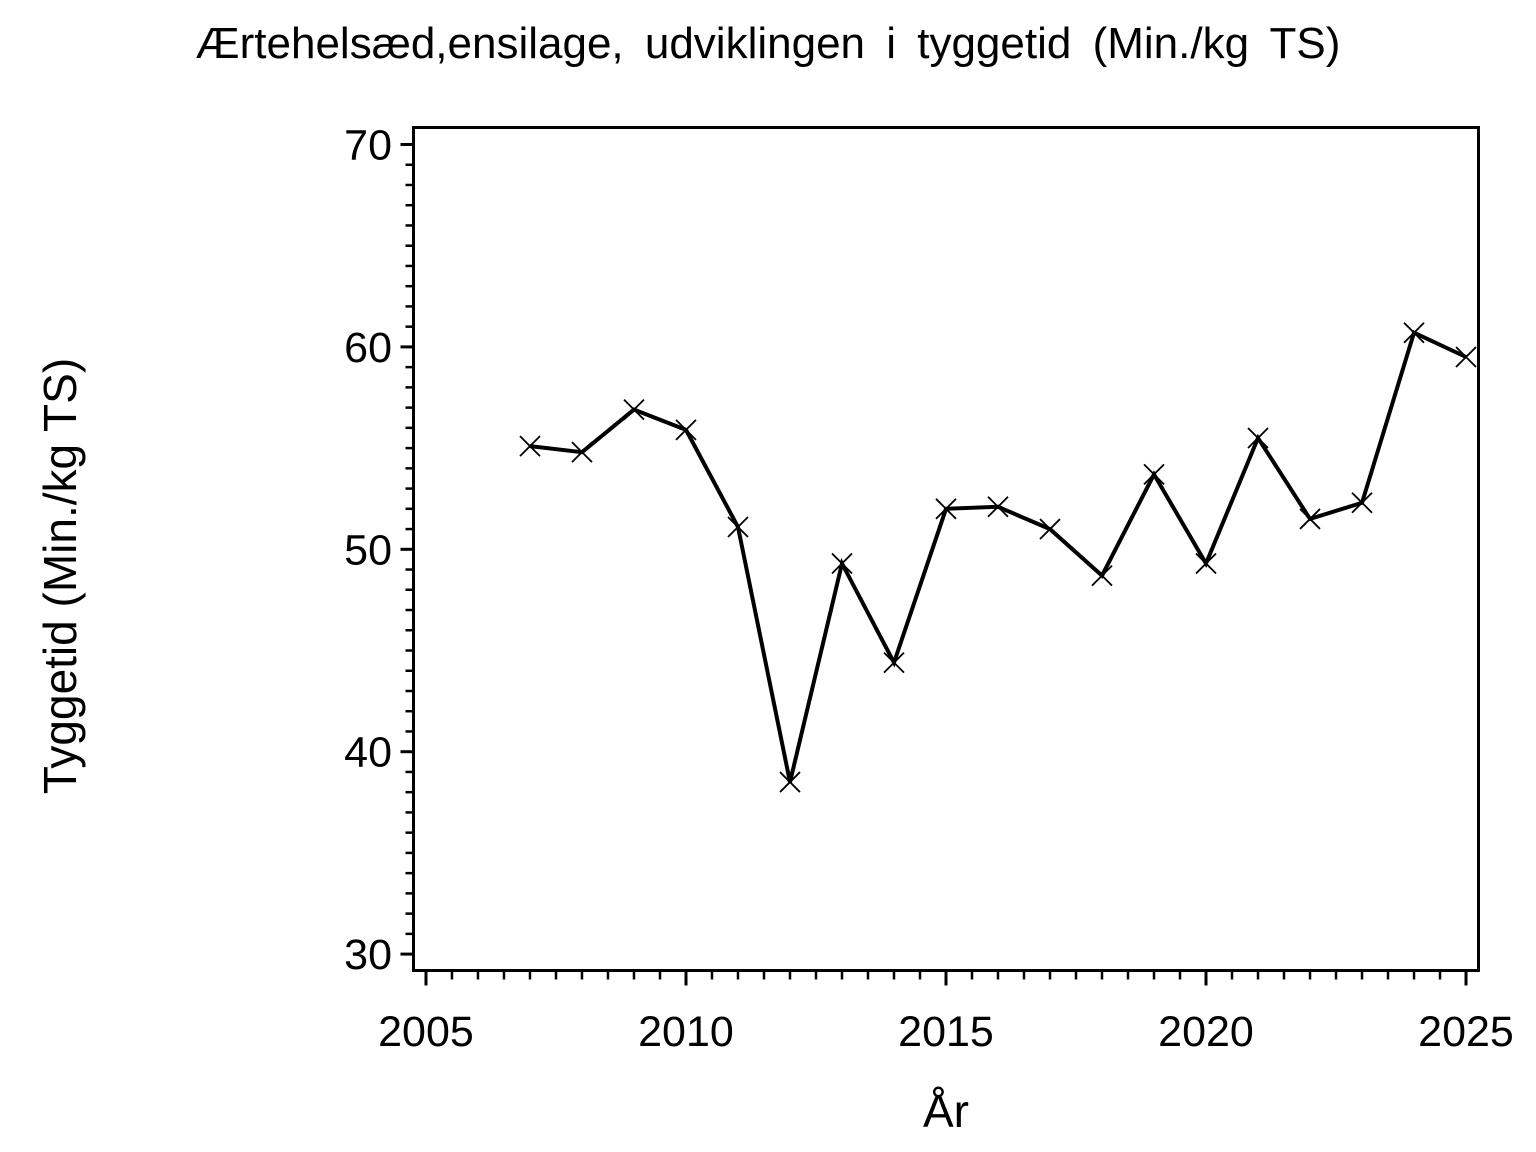  I want to click on x-axis-label: År, so click(946, 1111).